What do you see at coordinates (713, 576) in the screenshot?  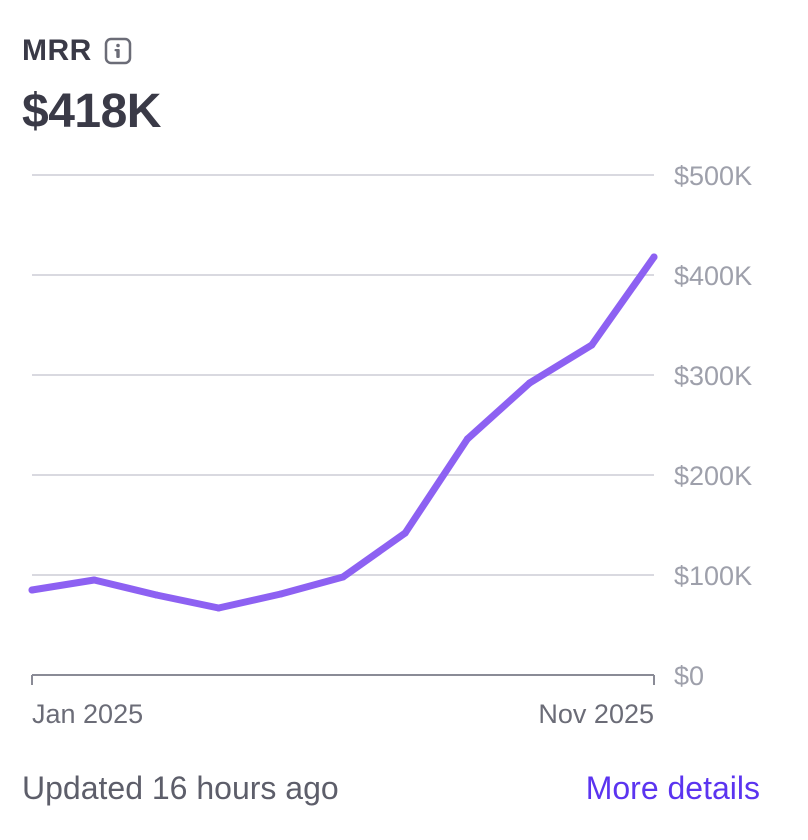 I see `y-tick-label: $100K` at bounding box center [713, 576].